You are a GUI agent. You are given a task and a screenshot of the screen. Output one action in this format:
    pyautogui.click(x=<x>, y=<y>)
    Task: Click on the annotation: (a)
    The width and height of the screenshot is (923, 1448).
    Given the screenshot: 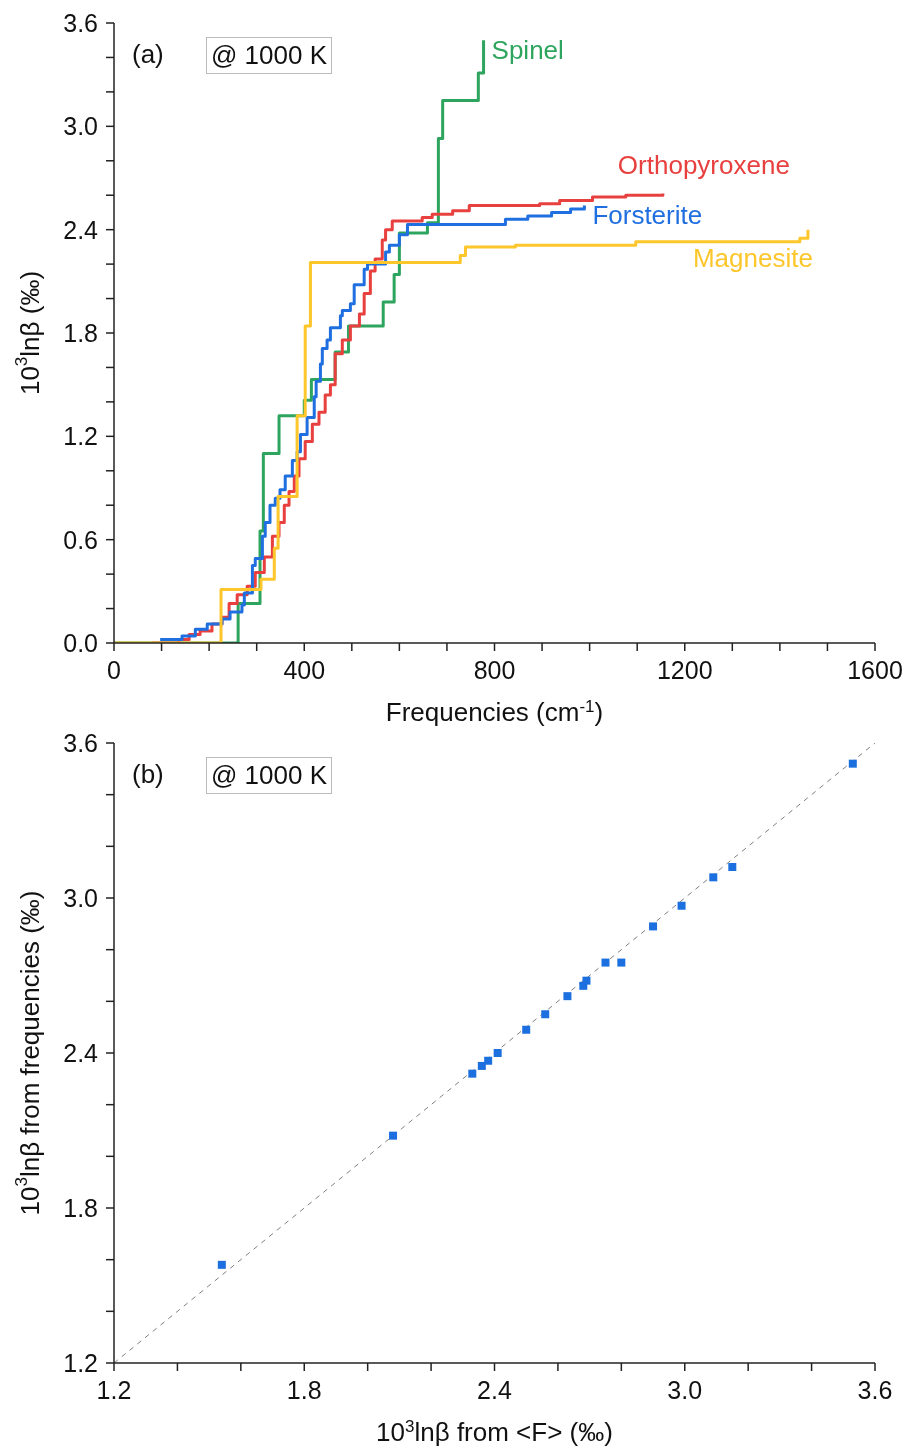 What is the action you would take?
    pyautogui.click(x=148, y=54)
    